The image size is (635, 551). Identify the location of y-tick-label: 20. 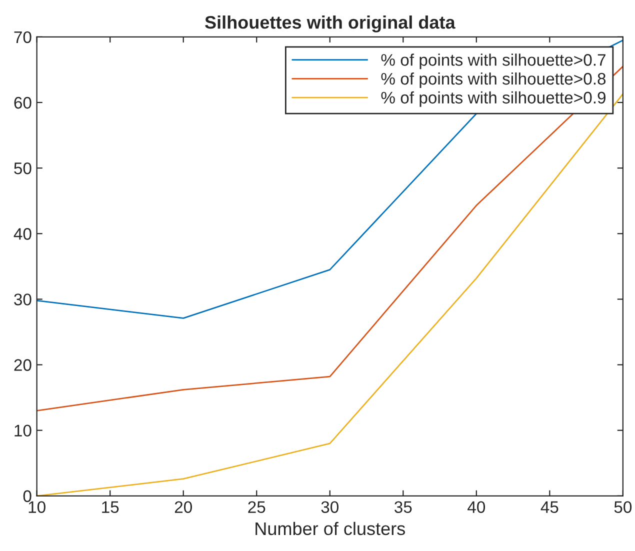
(23, 365).